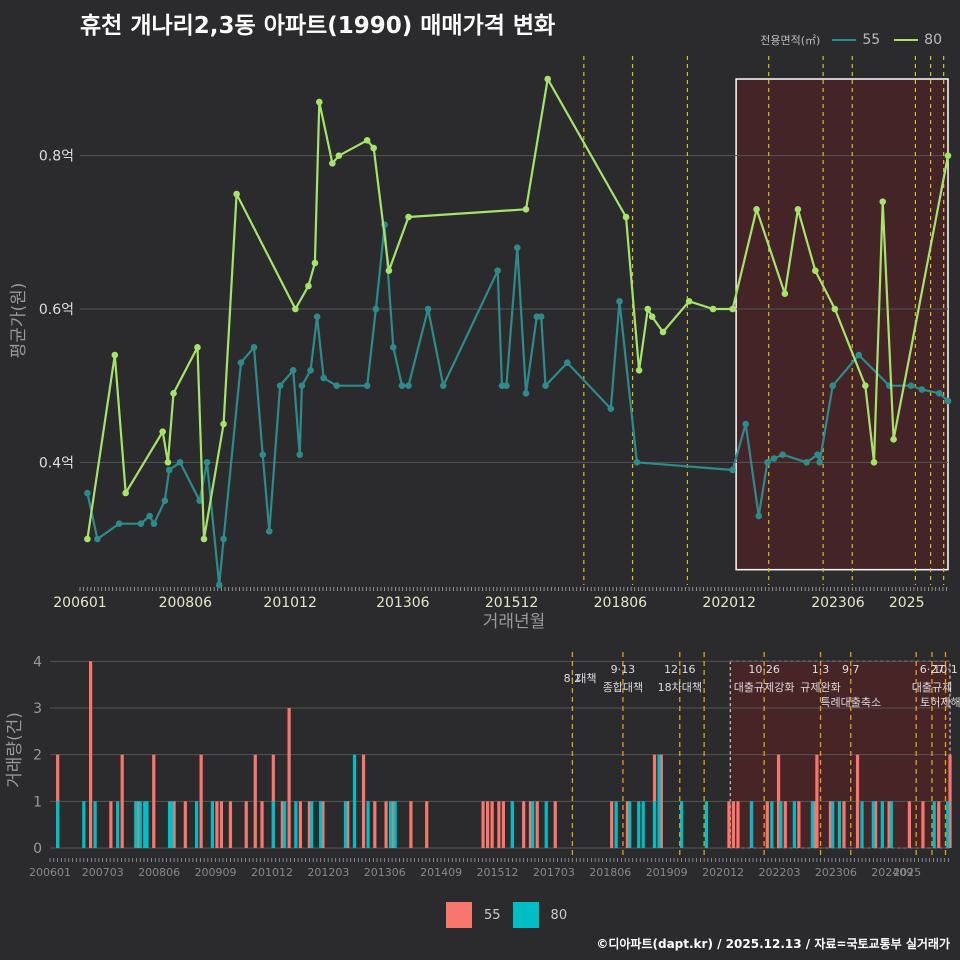 The width and height of the screenshot is (960, 960). I want to click on bar-x-tick-label: 202203, so click(779, 872).